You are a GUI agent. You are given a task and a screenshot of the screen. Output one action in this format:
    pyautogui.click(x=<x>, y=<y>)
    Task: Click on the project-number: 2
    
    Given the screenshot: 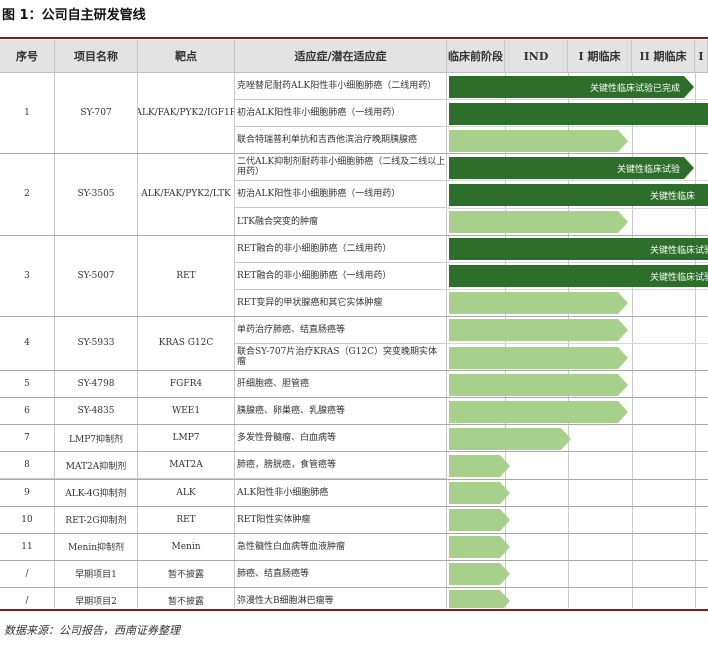 What is the action you would take?
    pyautogui.click(x=27, y=195)
    